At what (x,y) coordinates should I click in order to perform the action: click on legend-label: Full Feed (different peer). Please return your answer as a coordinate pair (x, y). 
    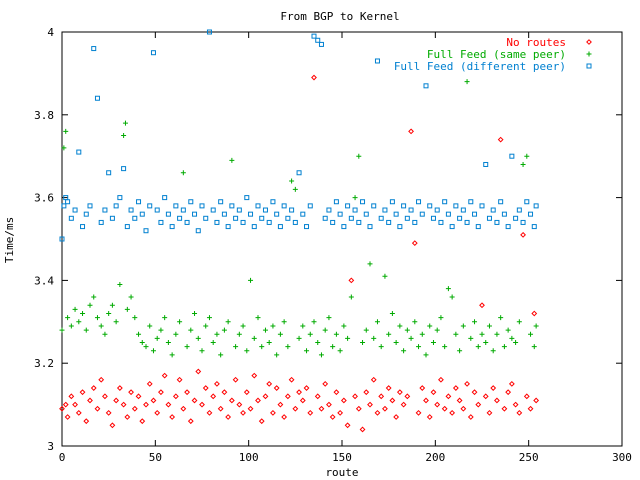
    Looking at the image, I should click on (480, 66).